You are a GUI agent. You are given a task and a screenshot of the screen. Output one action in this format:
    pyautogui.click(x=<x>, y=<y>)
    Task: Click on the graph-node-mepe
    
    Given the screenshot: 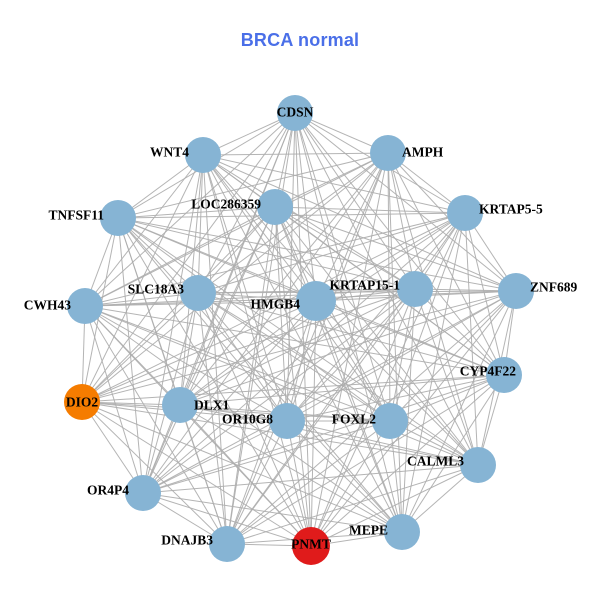 What is the action you would take?
    pyautogui.click(x=402, y=532)
    